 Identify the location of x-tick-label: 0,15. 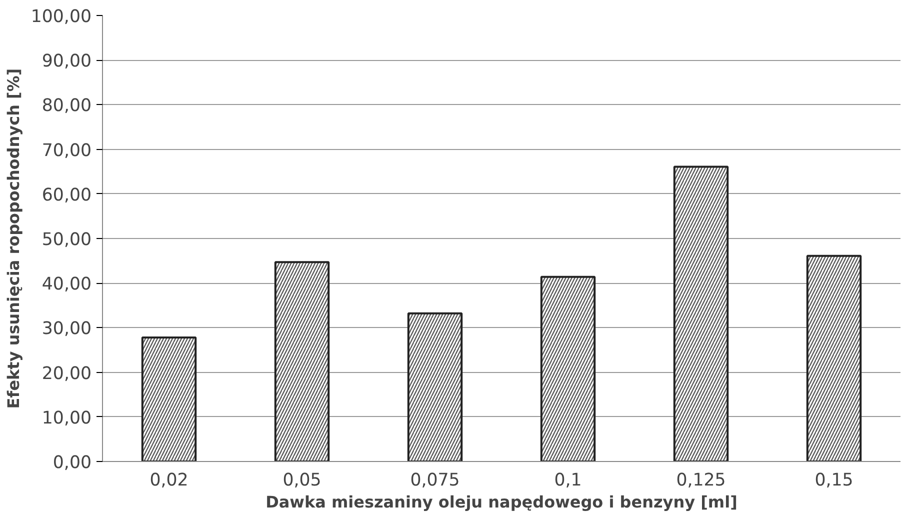
(834, 480).